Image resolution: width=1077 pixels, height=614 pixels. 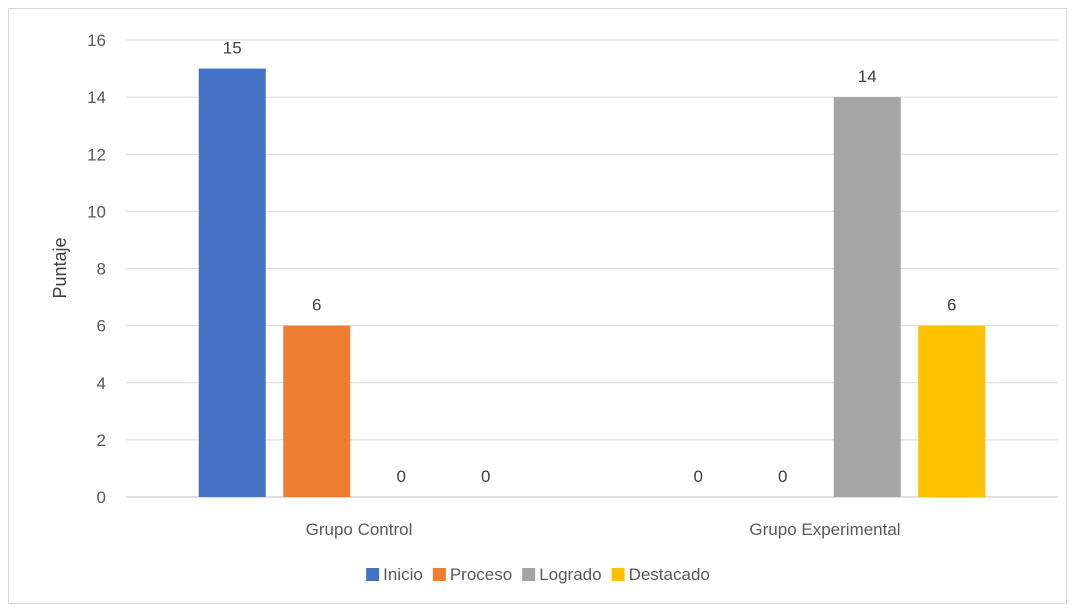 What do you see at coordinates (618, 574) in the screenshot?
I see `legend-swatch-destacado` at bounding box center [618, 574].